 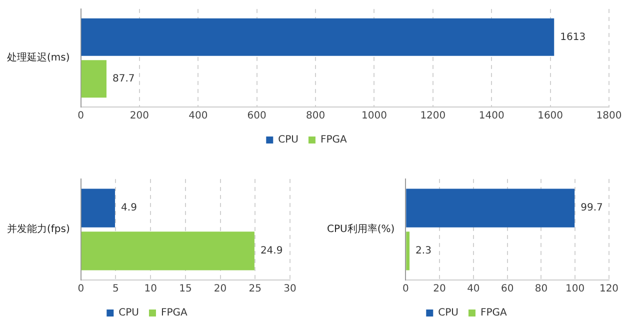 What do you see at coordinates (424, 251) in the screenshot?
I see `data-label: 2.3` at bounding box center [424, 251].